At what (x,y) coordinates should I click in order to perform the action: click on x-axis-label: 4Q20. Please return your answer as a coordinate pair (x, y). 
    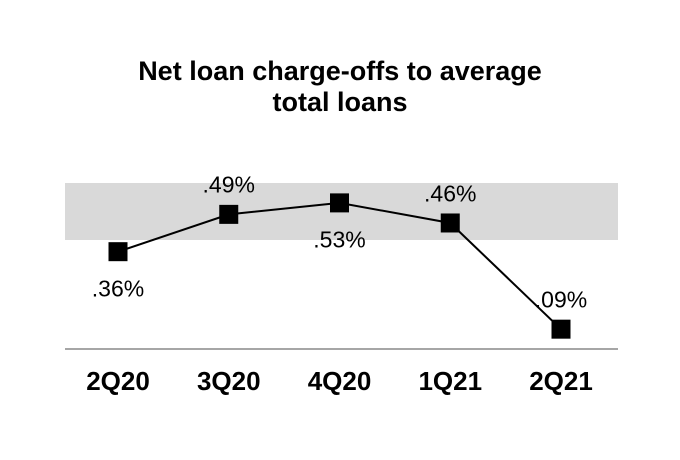
    Looking at the image, I should click on (339, 381).